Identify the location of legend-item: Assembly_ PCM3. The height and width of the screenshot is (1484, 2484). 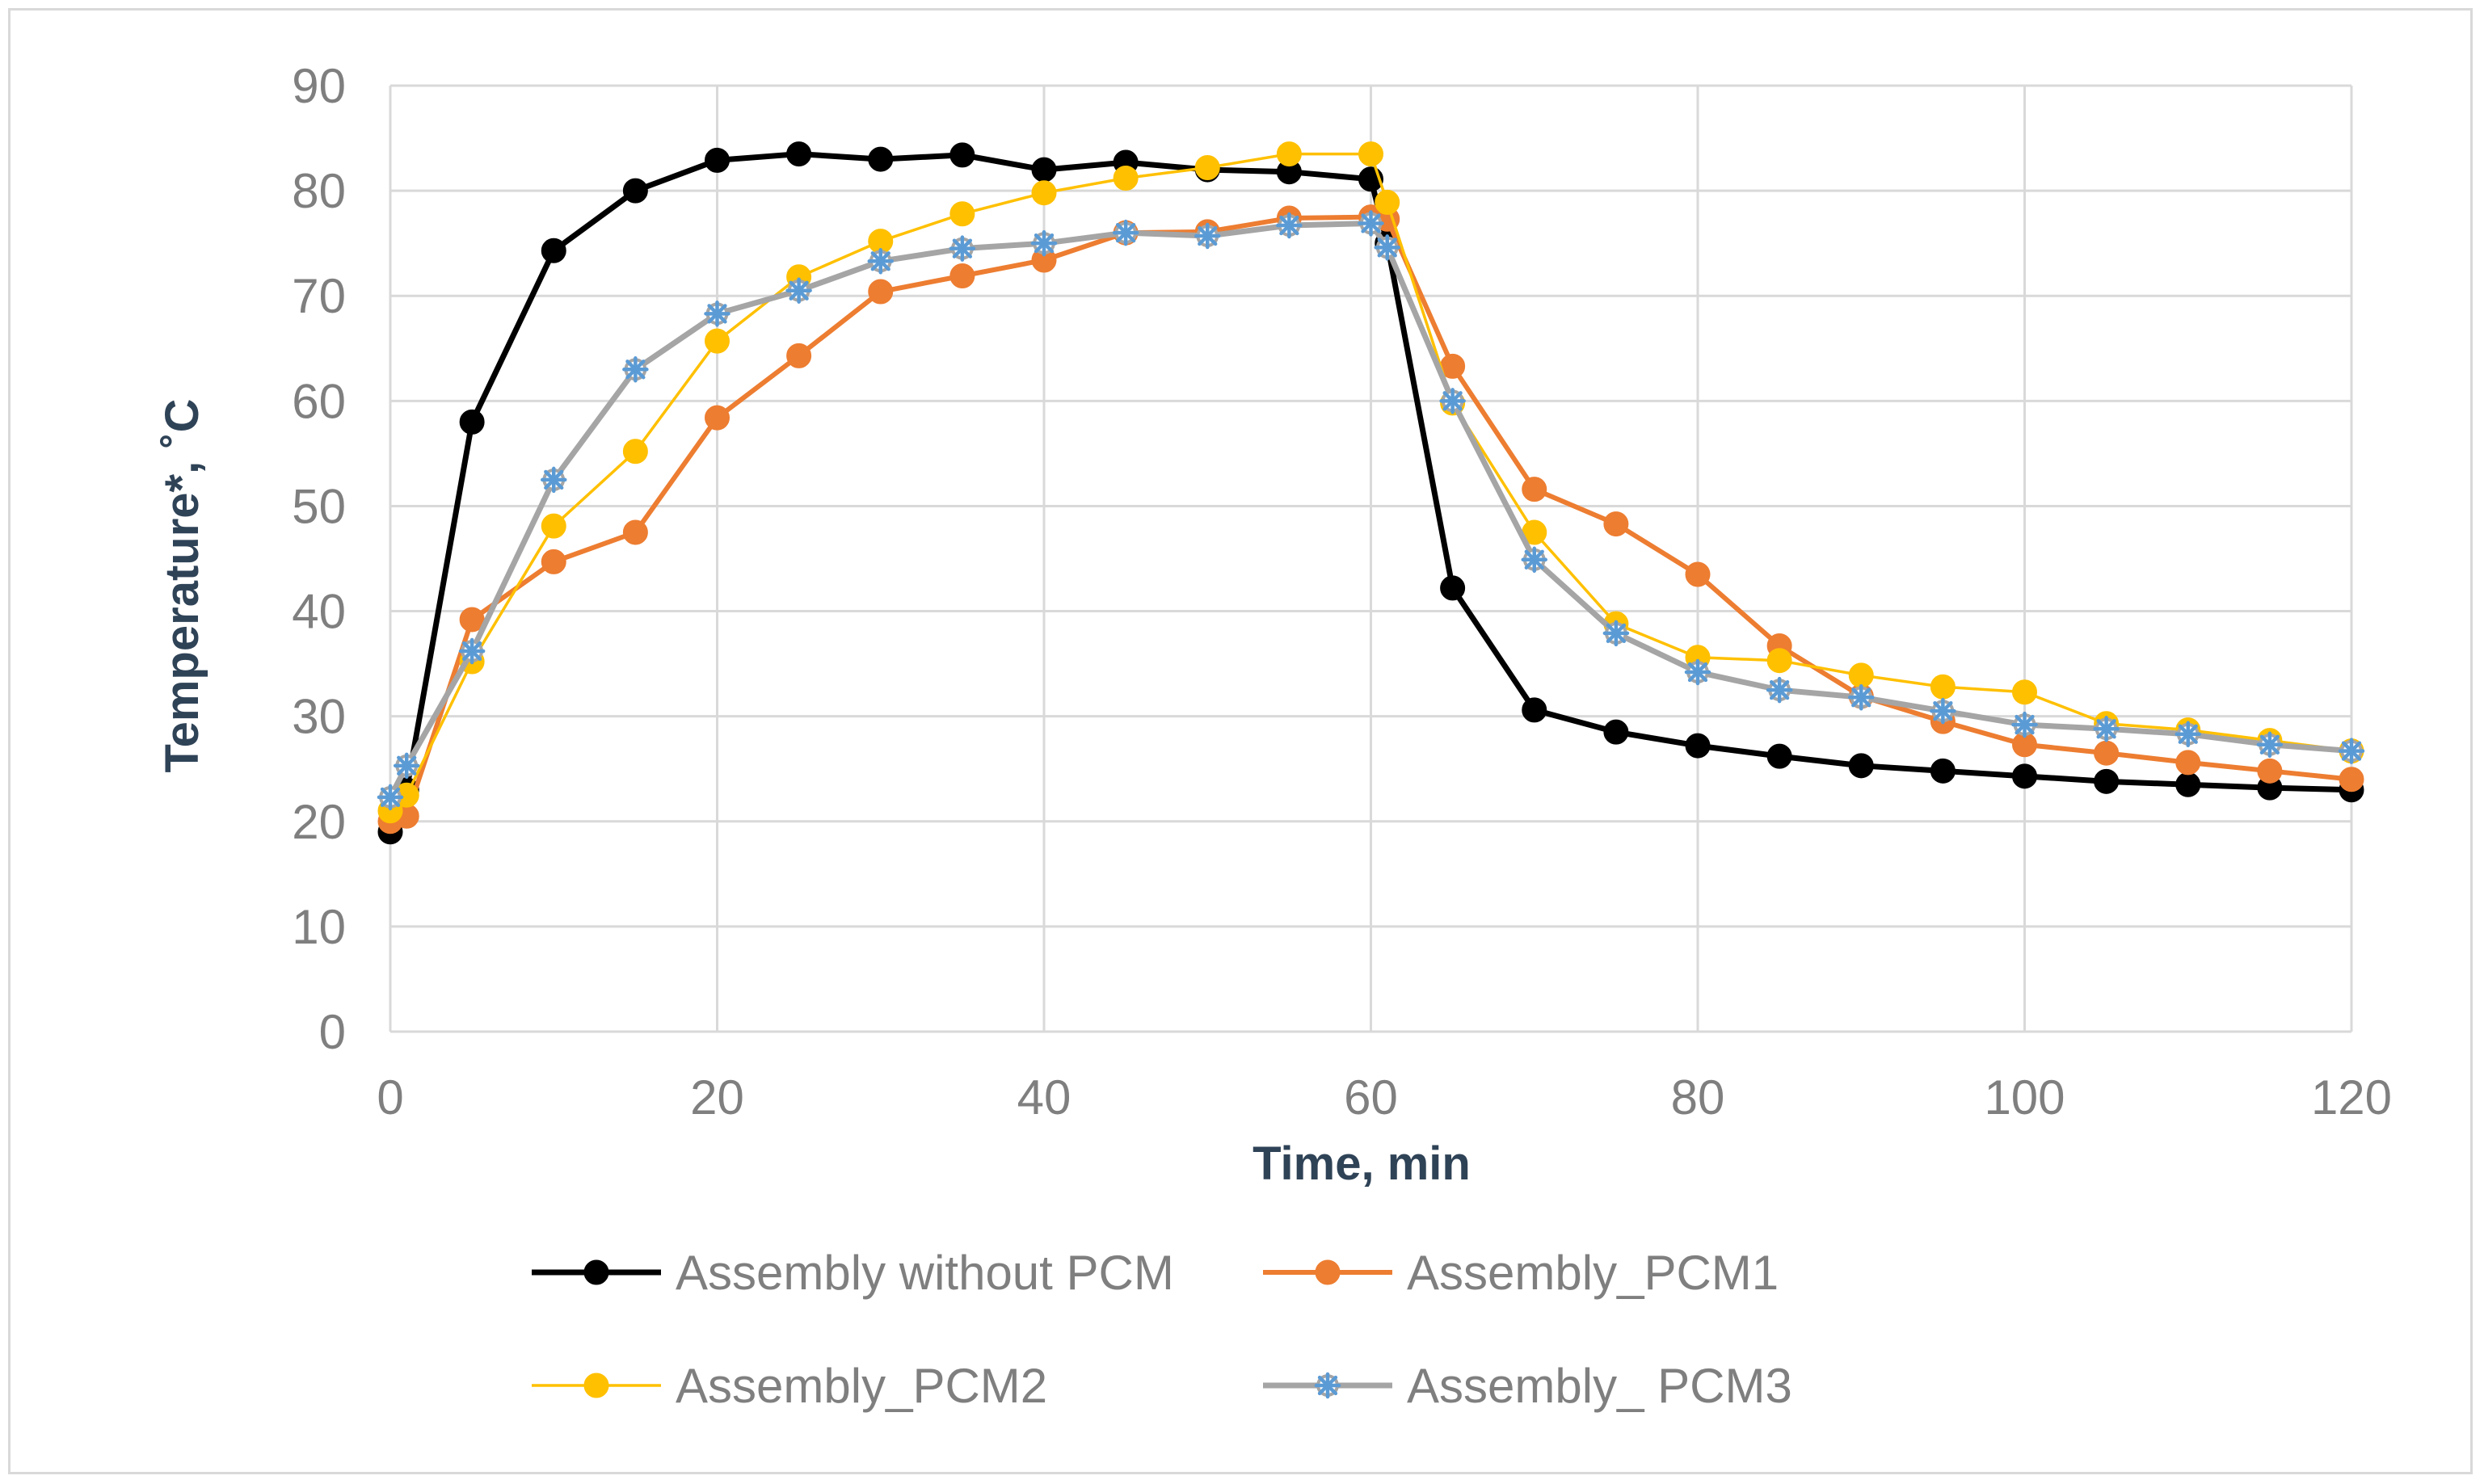
(1527, 1386).